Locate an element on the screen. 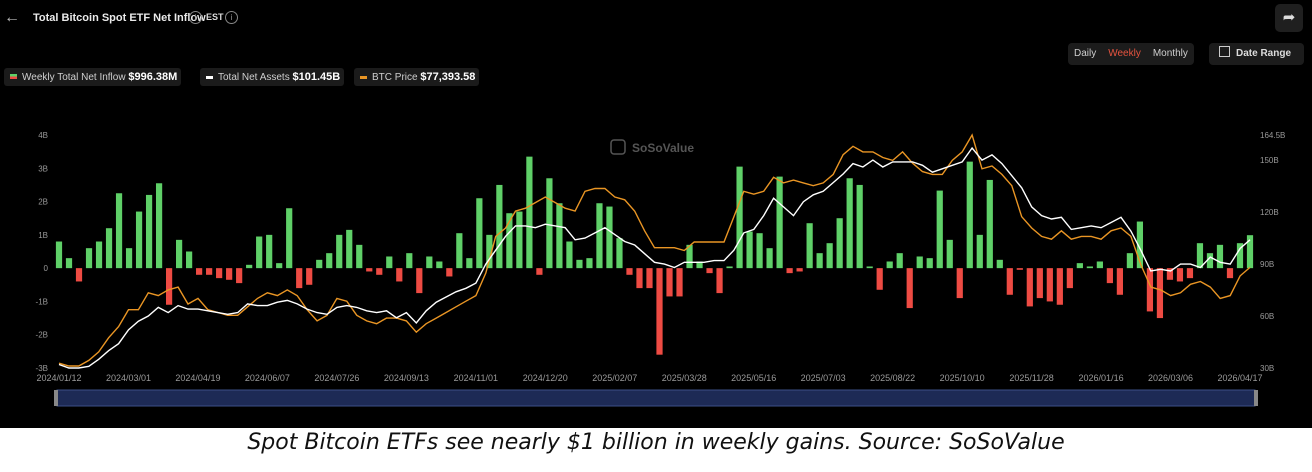 The width and height of the screenshot is (1312, 472). bar-swatch-icon is located at coordinates (13, 76).